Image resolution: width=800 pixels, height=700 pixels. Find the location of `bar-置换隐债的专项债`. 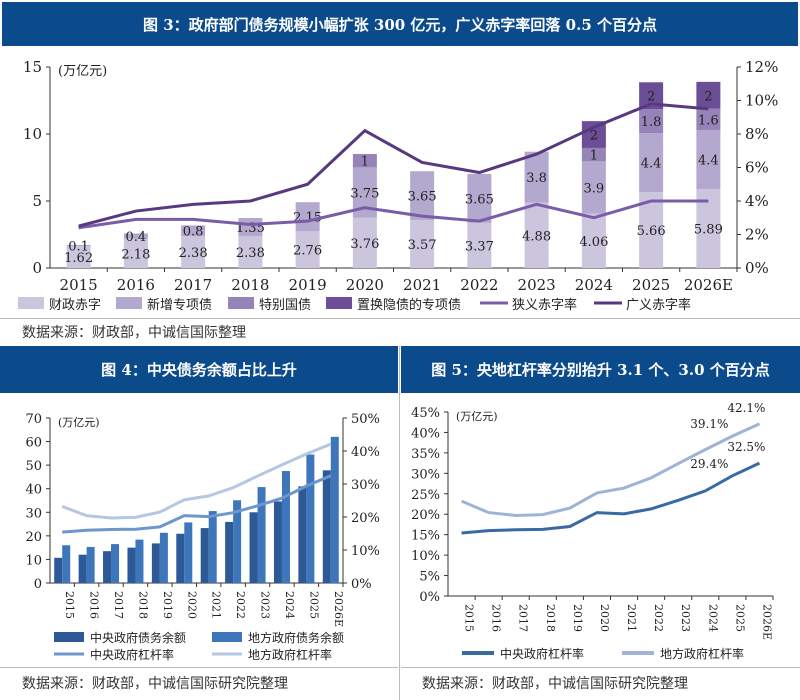

bar-置换隐债的专项债 is located at coordinates (708, 95).